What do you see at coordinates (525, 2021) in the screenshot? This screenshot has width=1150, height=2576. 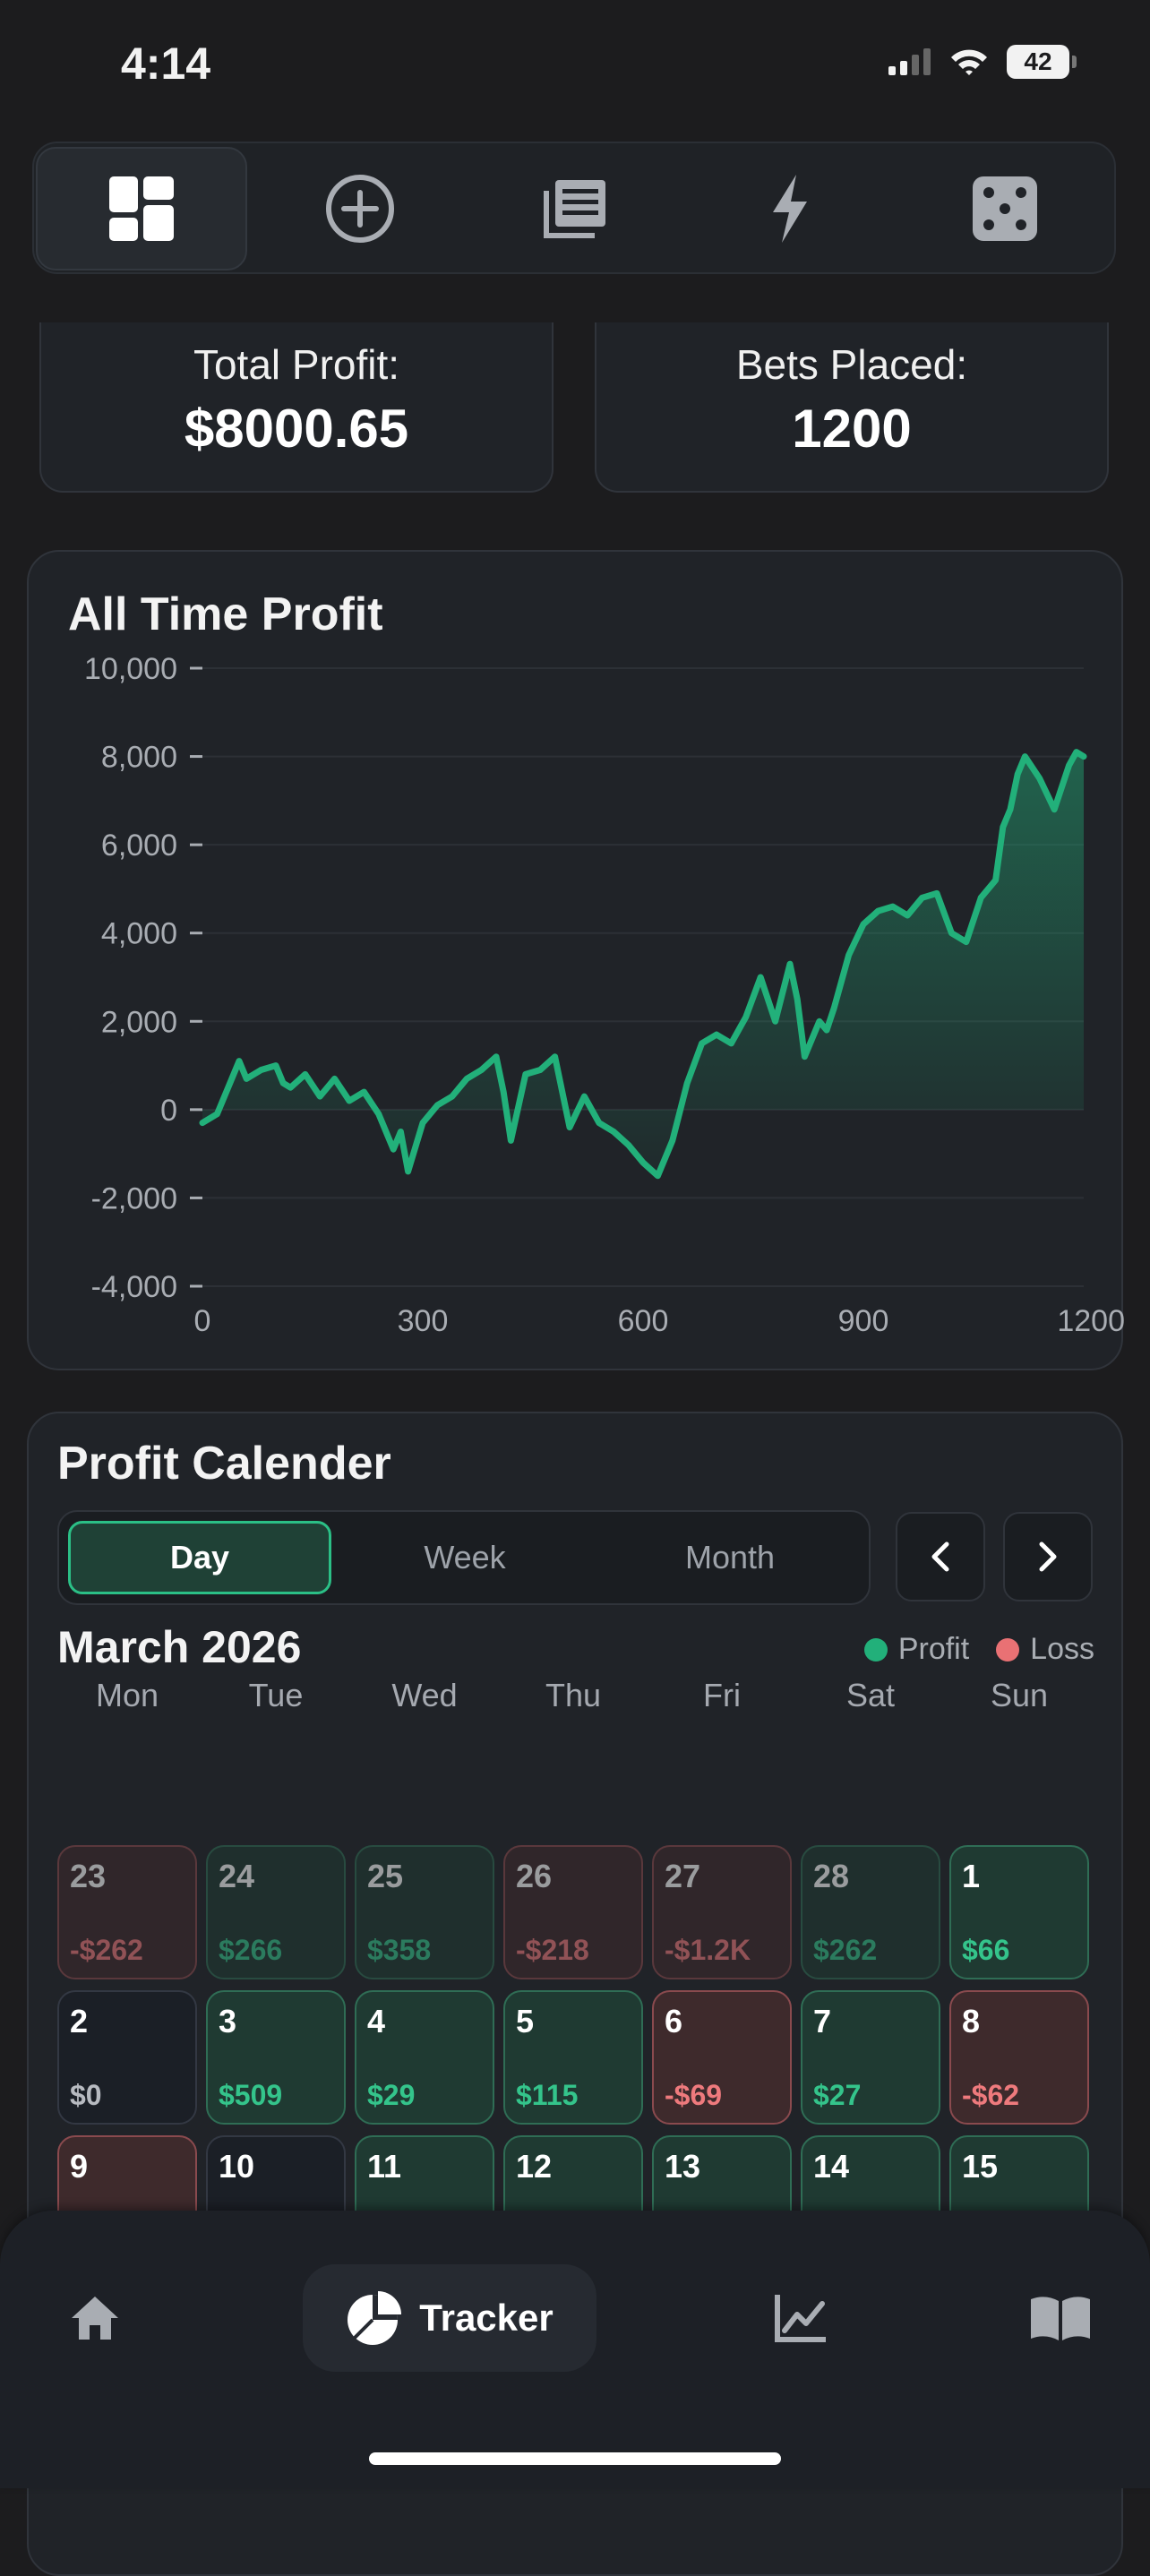 I see `day-number: 5` at bounding box center [525, 2021].